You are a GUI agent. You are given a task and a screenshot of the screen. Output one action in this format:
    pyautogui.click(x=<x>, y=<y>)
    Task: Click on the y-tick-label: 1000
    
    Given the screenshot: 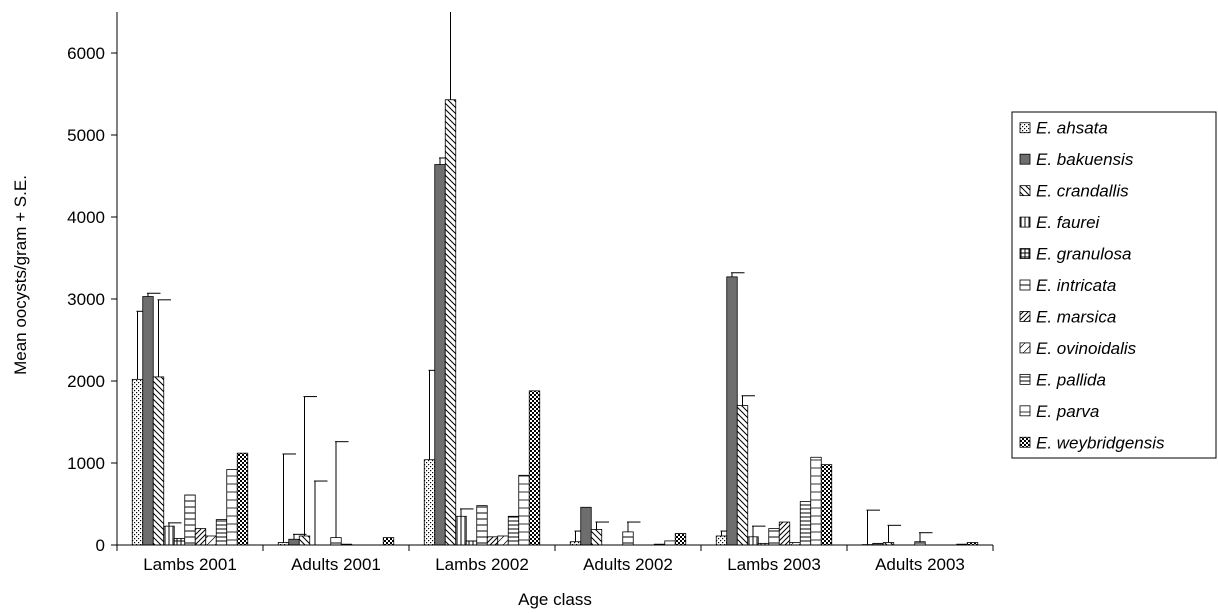 What is the action you would take?
    pyautogui.click(x=86, y=463)
    